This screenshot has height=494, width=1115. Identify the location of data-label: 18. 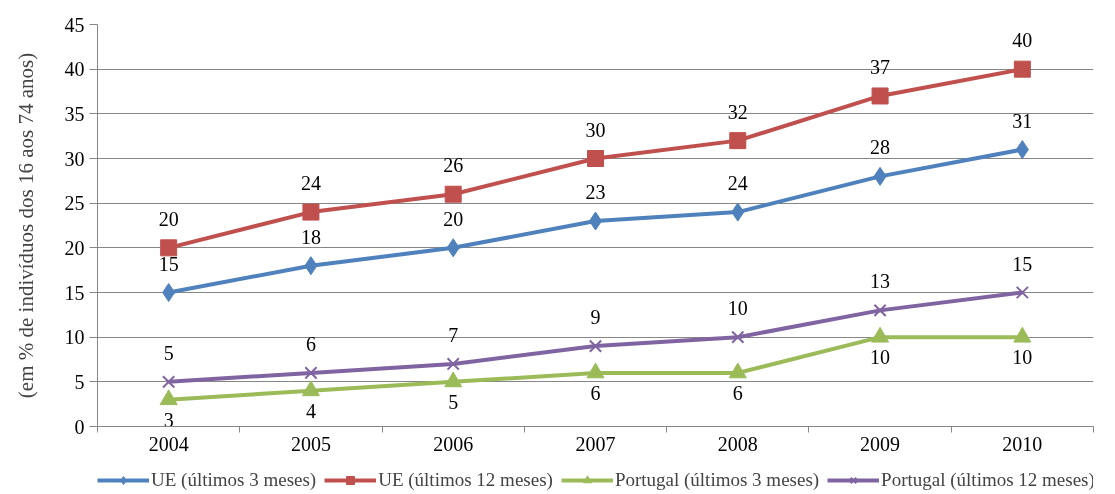
(310, 236).